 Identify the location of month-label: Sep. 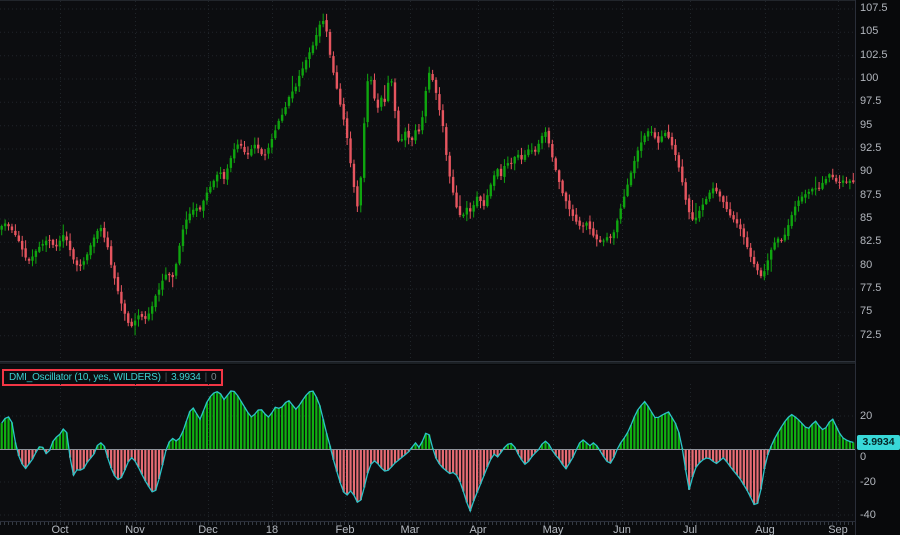
(838, 529).